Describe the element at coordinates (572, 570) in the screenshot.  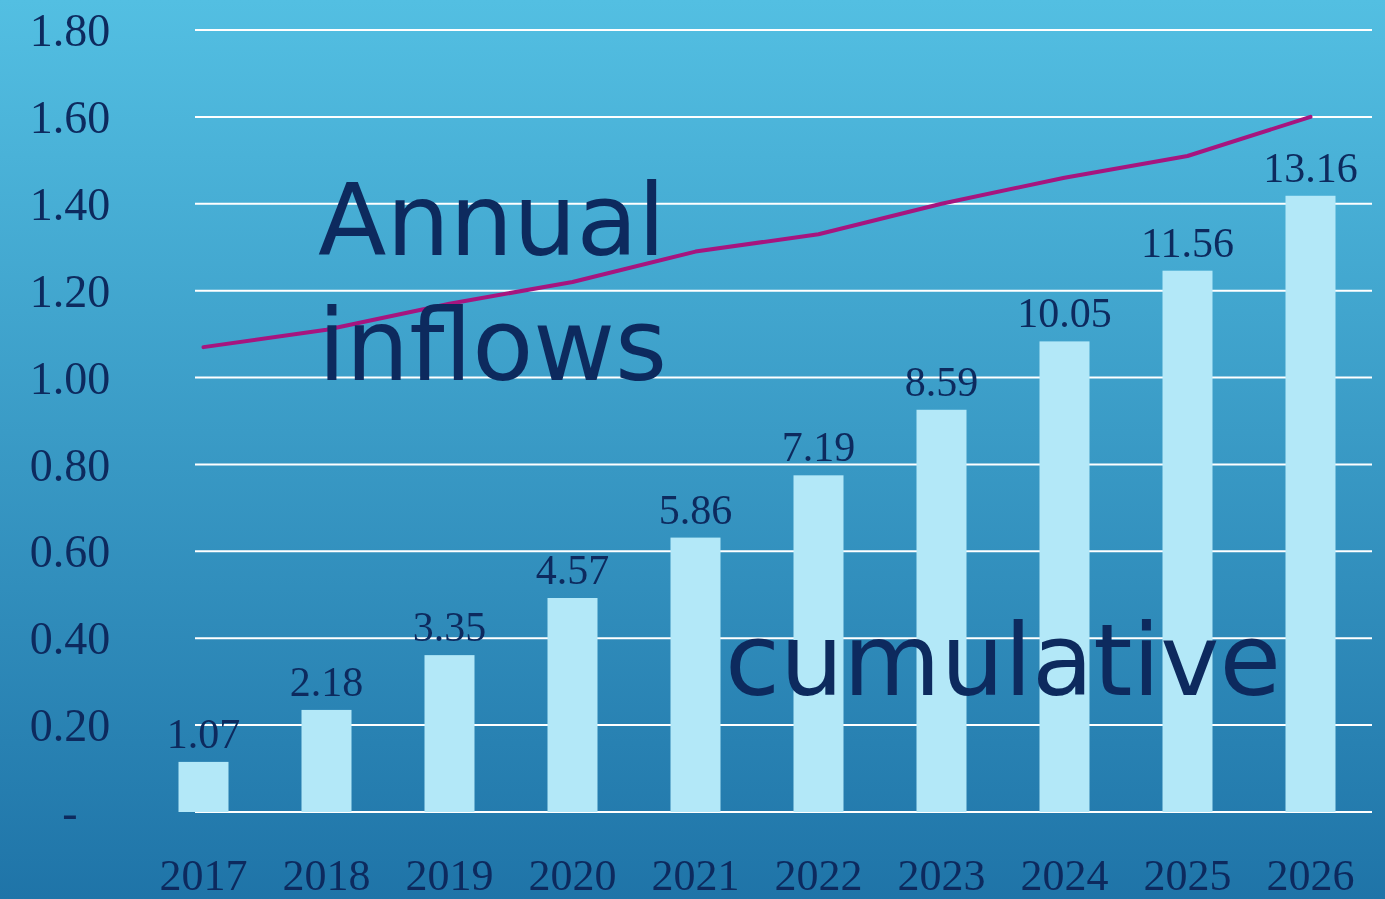
I see `data-label: 4.57` at that location.